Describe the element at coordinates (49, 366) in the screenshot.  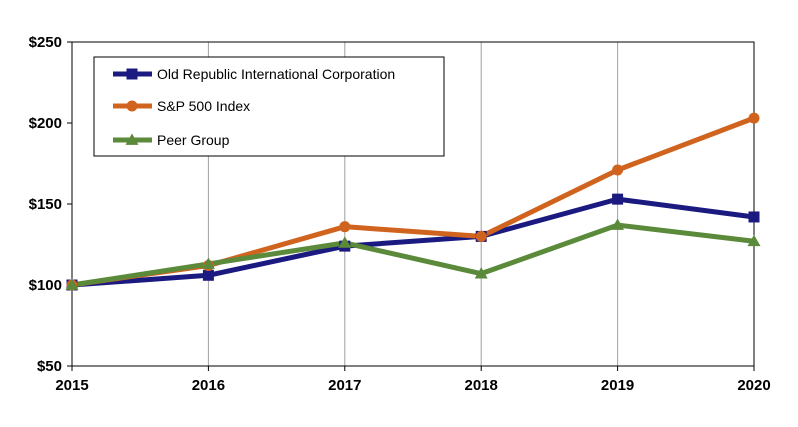
I see `y-tick-label: $50` at that location.